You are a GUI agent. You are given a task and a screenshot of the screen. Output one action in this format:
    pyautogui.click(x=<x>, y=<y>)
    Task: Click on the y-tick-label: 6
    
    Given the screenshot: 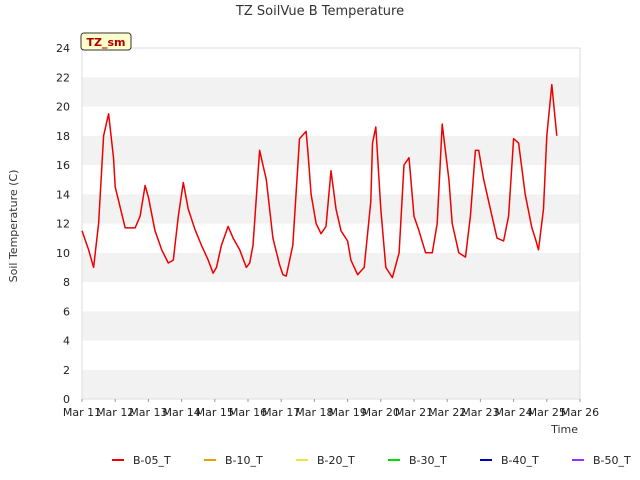 What is the action you would take?
    pyautogui.click(x=66, y=311)
    